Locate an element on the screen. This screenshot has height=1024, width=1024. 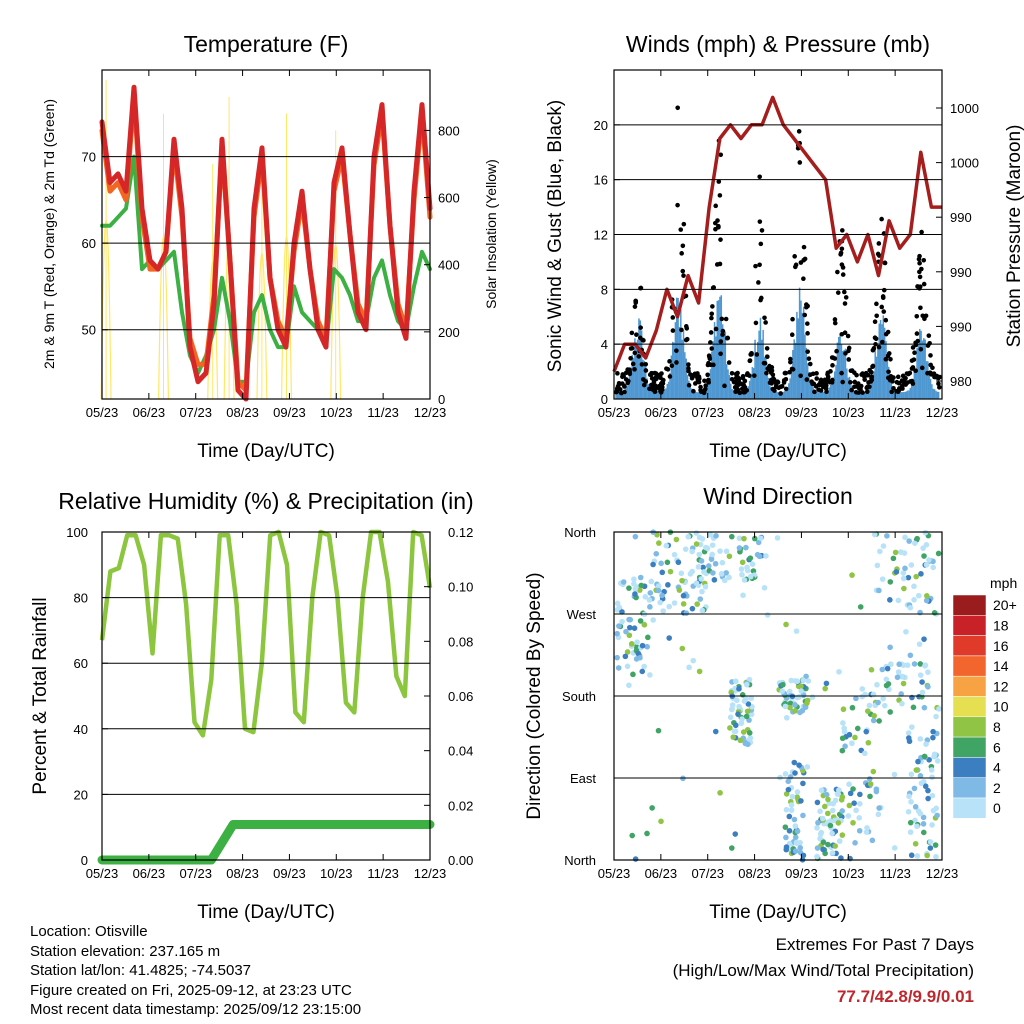
temperature-xtick-label: 10/23 is located at coordinates (336, 412).